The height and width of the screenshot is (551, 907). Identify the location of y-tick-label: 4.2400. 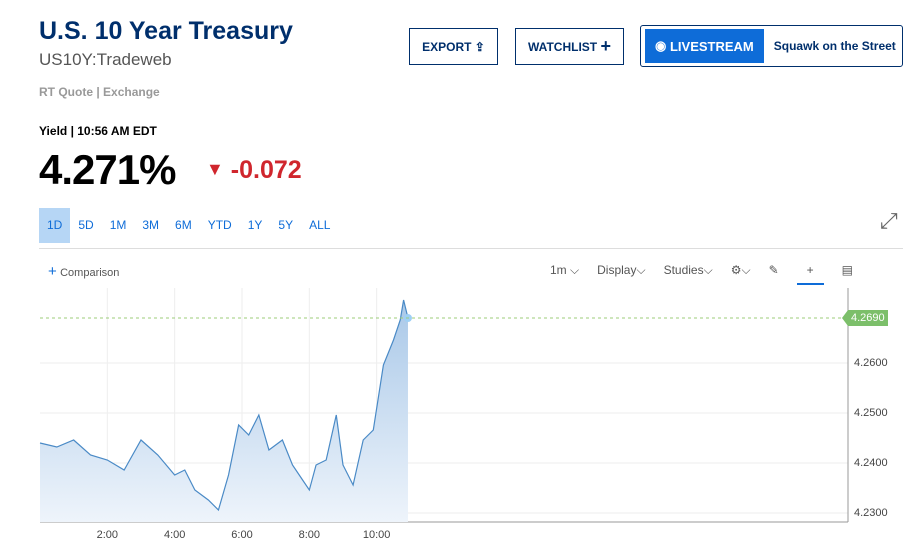
(871, 463).